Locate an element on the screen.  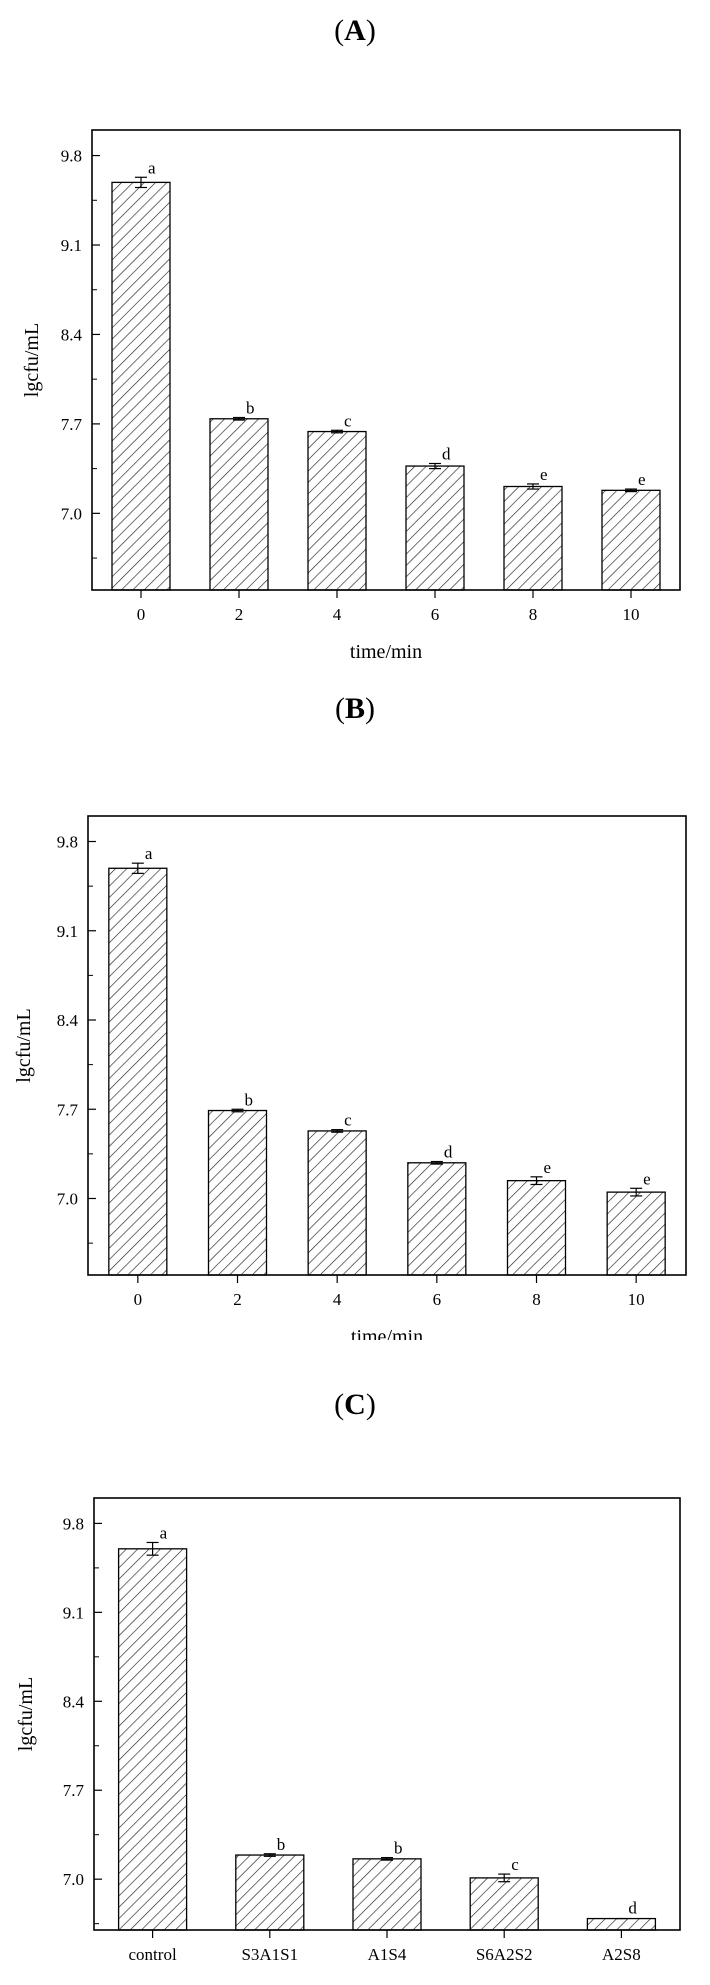
panel-label-b: (B) is located at coordinates (354, 708).